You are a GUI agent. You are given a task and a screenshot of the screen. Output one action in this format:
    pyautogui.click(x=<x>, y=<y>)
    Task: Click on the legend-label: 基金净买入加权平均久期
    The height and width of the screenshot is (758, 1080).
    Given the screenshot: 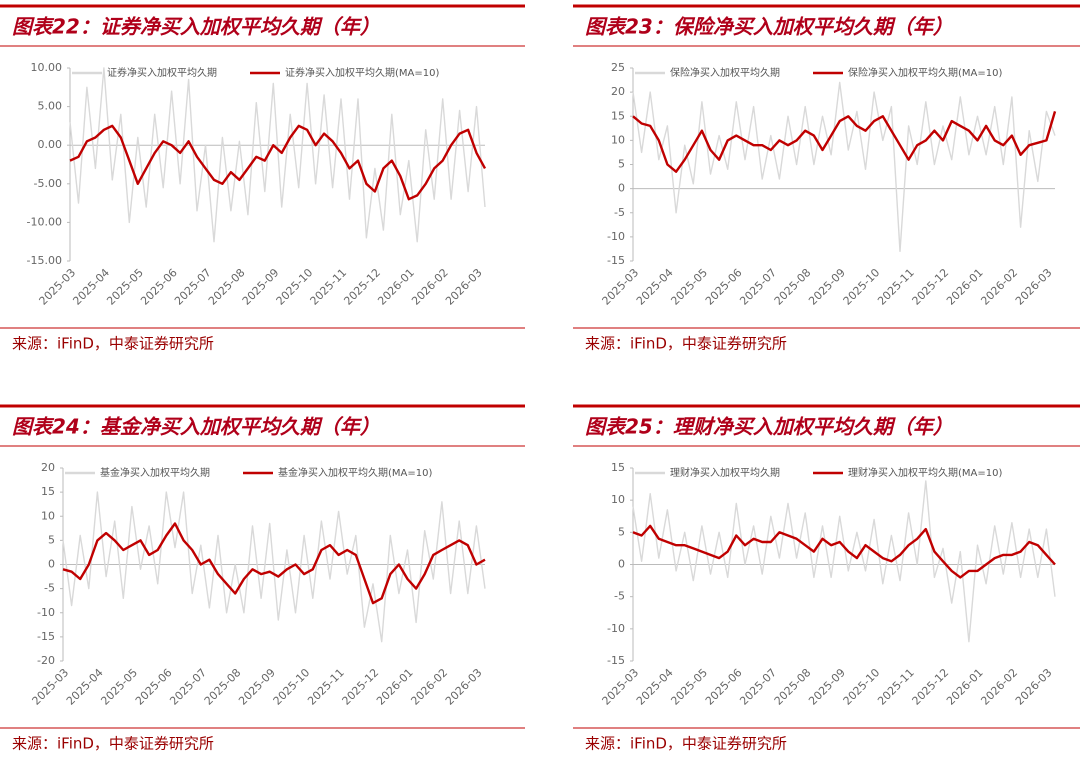 What is the action you would take?
    pyautogui.click(x=155, y=472)
    